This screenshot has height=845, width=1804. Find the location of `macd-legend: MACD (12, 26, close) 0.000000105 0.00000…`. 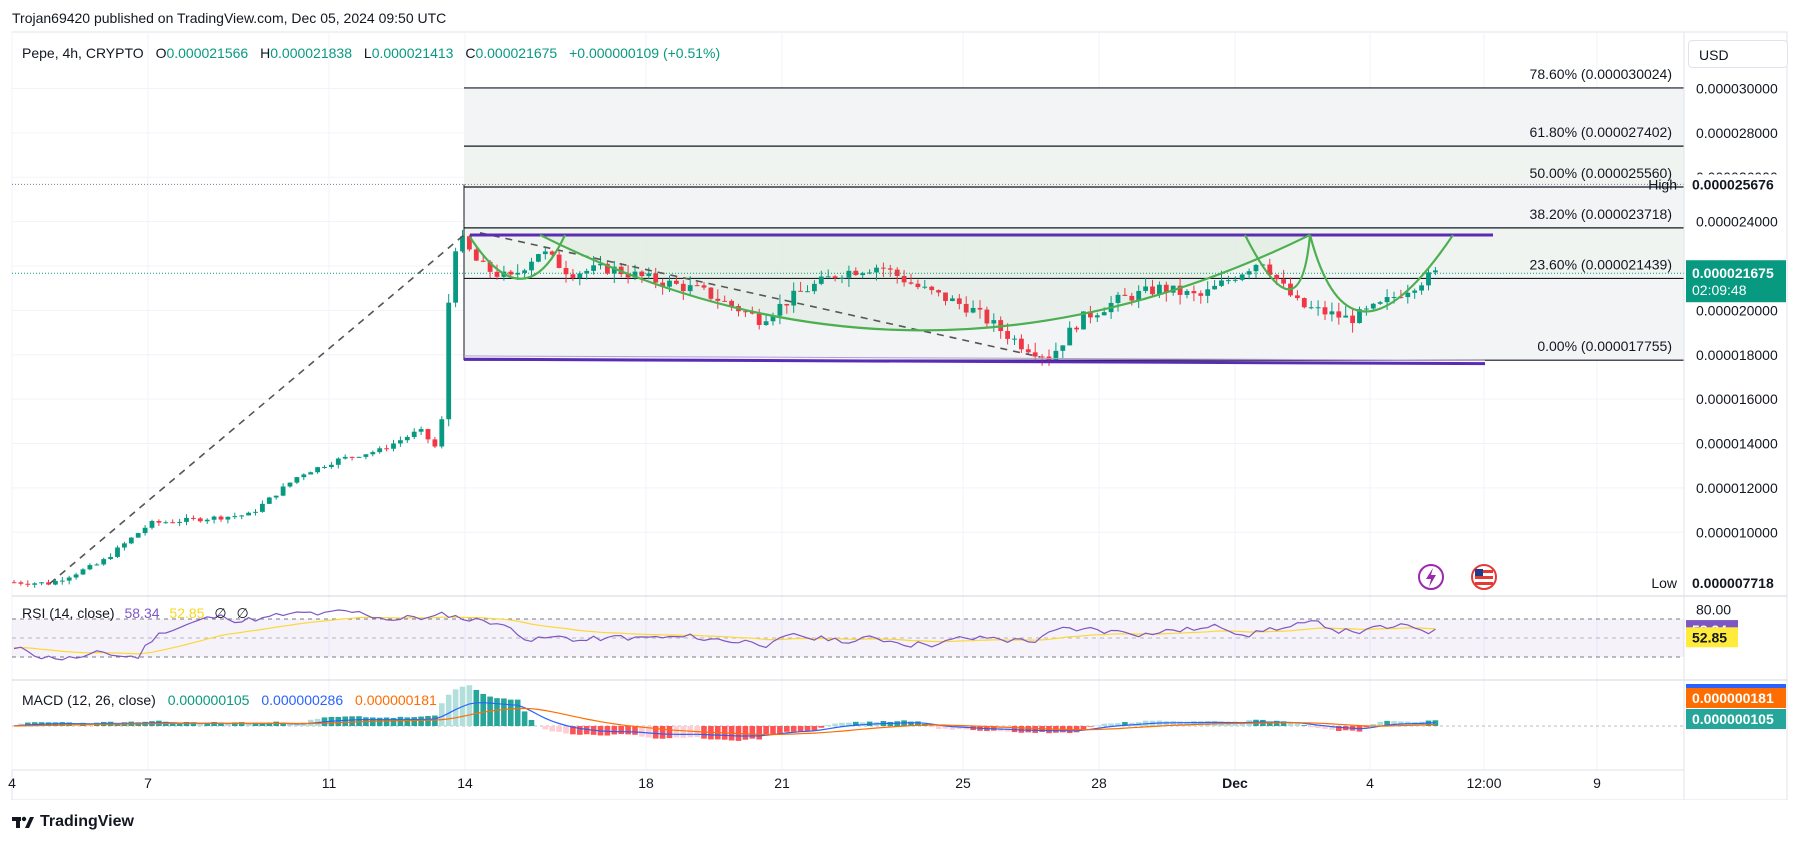

macd-legend: MACD (12, 26, close) 0.000000105 0.00000… is located at coordinates (229, 700).